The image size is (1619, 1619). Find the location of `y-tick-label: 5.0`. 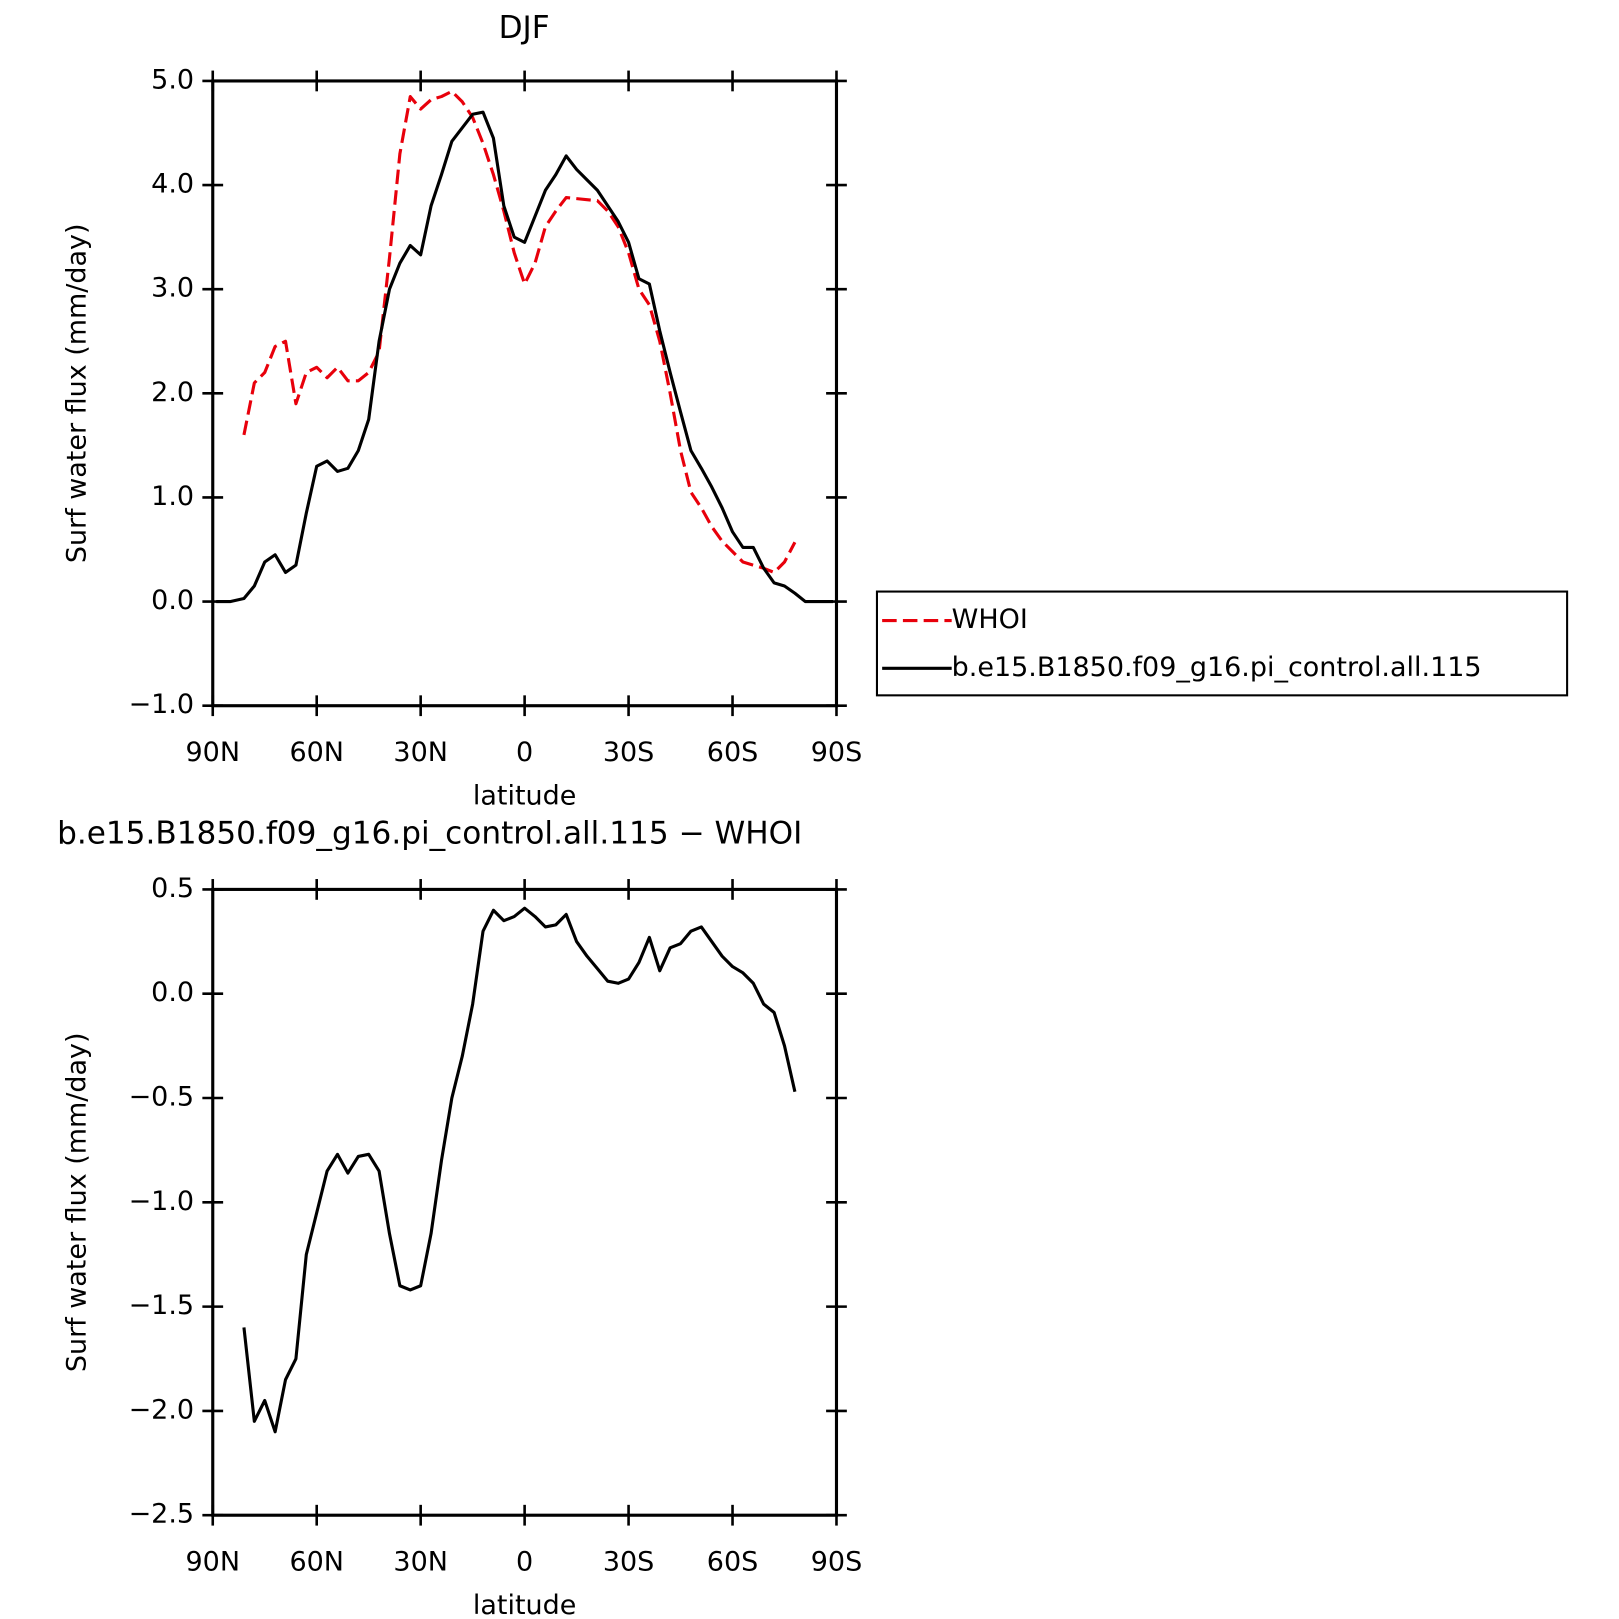

y-tick-label: 5.0 is located at coordinates (172, 79).